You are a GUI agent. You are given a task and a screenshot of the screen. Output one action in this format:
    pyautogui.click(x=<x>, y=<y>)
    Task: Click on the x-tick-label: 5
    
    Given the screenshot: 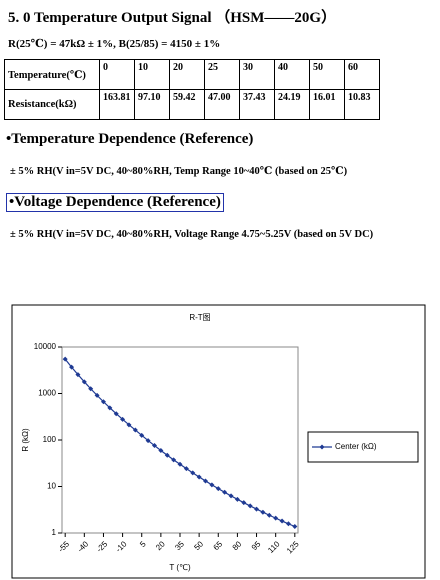 What is the action you would take?
    pyautogui.click(x=143, y=544)
    